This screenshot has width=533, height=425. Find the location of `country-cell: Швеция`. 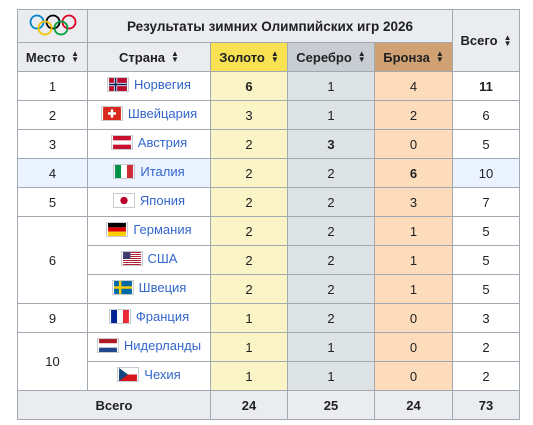

country-cell: Швеция is located at coordinates (149, 289).